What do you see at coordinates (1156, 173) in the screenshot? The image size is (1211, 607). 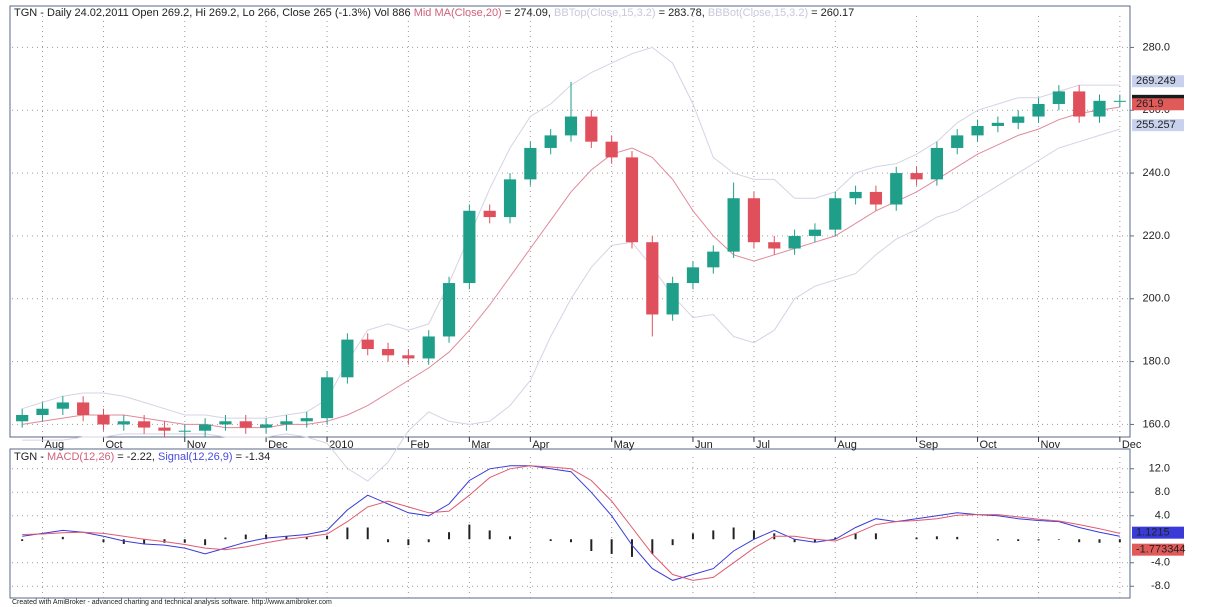 I see `y-tick-label: 240.0` at bounding box center [1156, 173].